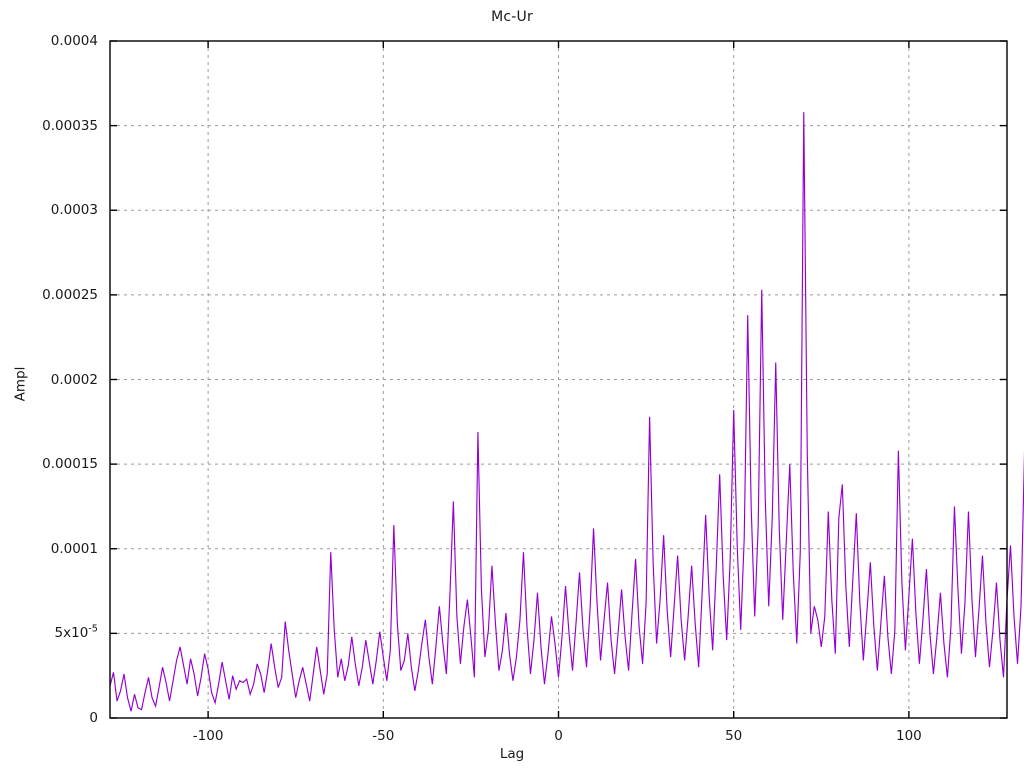 Image resolution: width=1024 pixels, height=768 pixels. Describe the element at coordinates (70, 464) in the screenshot. I see `y-tick-label: 0.00015` at that location.